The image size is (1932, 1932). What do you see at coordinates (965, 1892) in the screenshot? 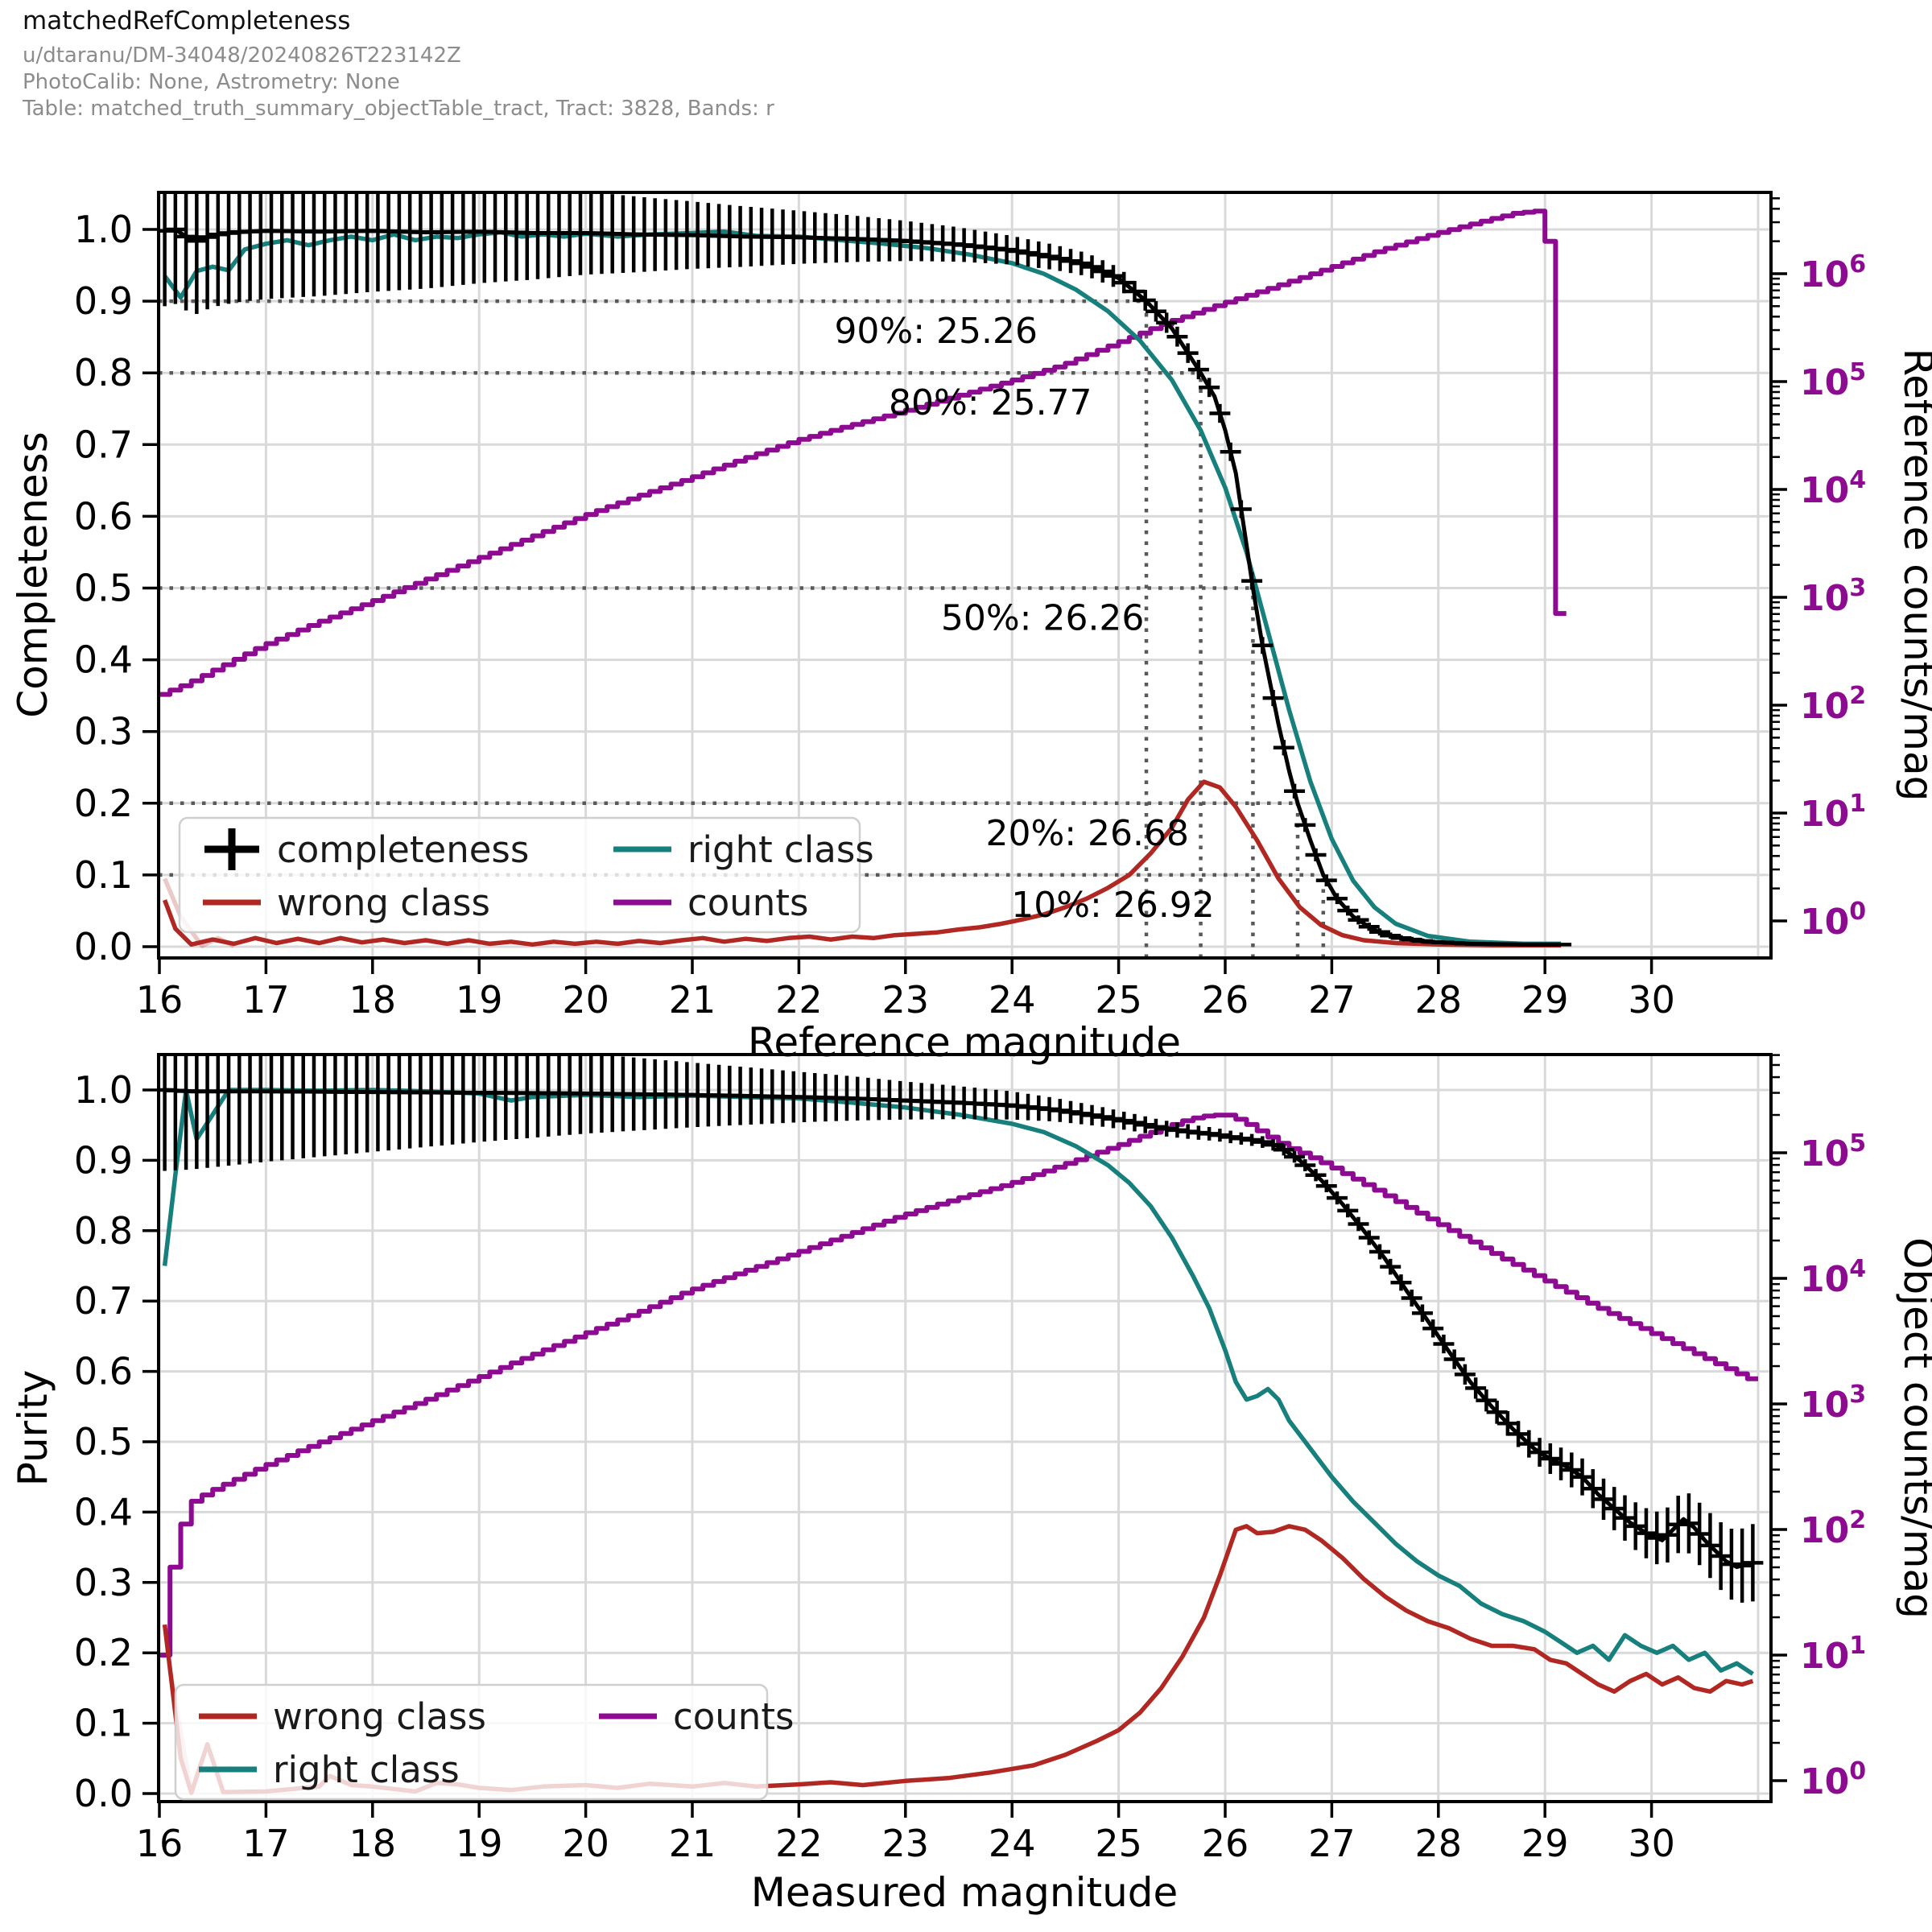
I see `bottom-xaxis-label: Measured magnitude` at bounding box center [965, 1892].